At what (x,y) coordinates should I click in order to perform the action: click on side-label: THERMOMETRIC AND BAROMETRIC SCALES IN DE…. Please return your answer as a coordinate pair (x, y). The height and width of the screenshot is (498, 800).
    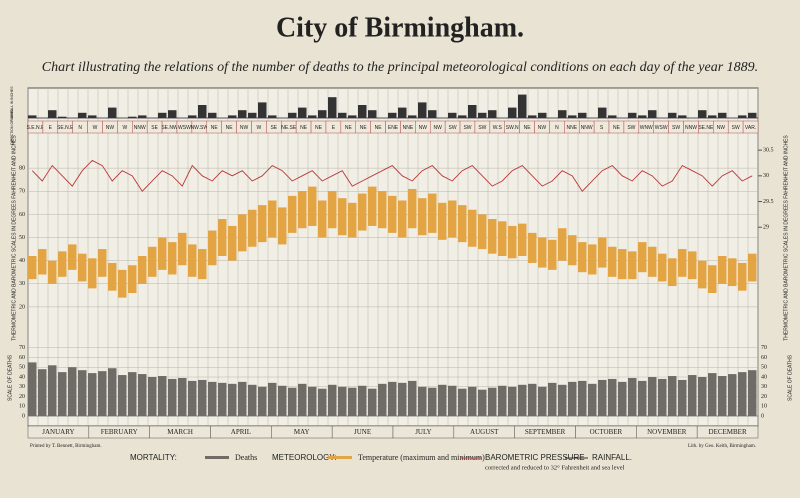
    Looking at the image, I should click on (14, 238).